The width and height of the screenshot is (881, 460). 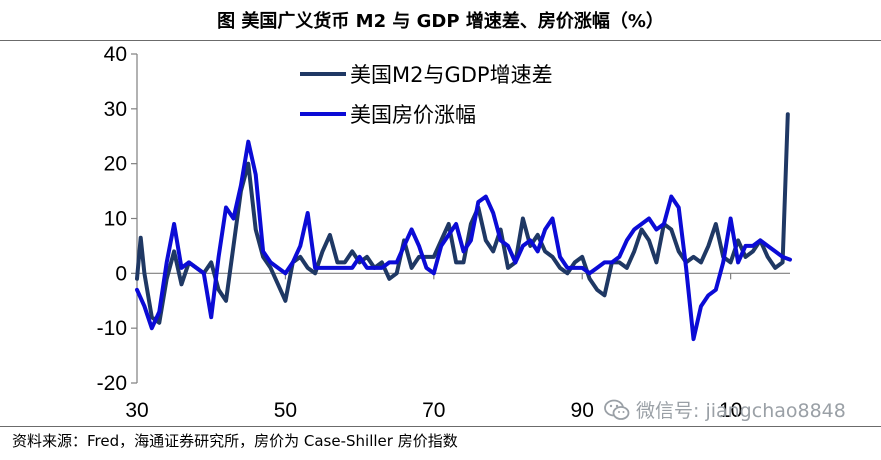 What do you see at coordinates (136, 410) in the screenshot?
I see `x-tick-label: 30` at bounding box center [136, 410].